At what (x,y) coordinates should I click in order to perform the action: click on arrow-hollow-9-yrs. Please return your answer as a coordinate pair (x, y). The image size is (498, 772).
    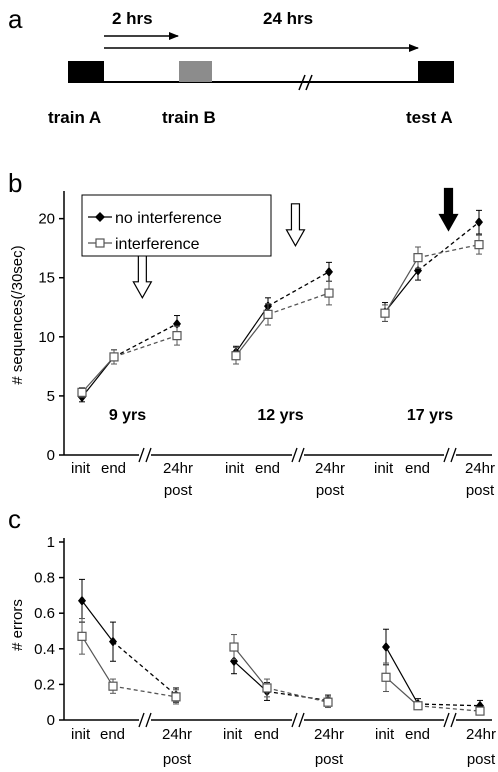
    Looking at the image, I should click on (142, 277).